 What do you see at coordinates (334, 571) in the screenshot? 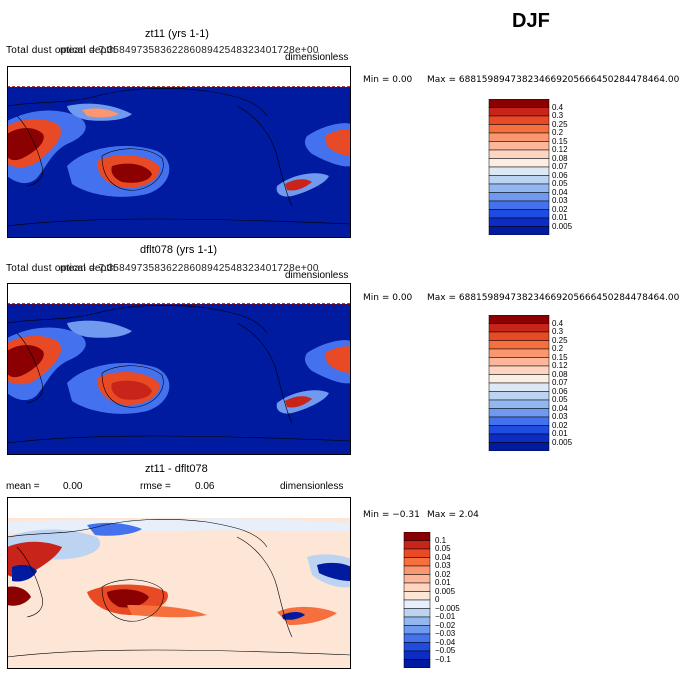
I see `sahara-east-neg-core` at bounding box center [334, 571].